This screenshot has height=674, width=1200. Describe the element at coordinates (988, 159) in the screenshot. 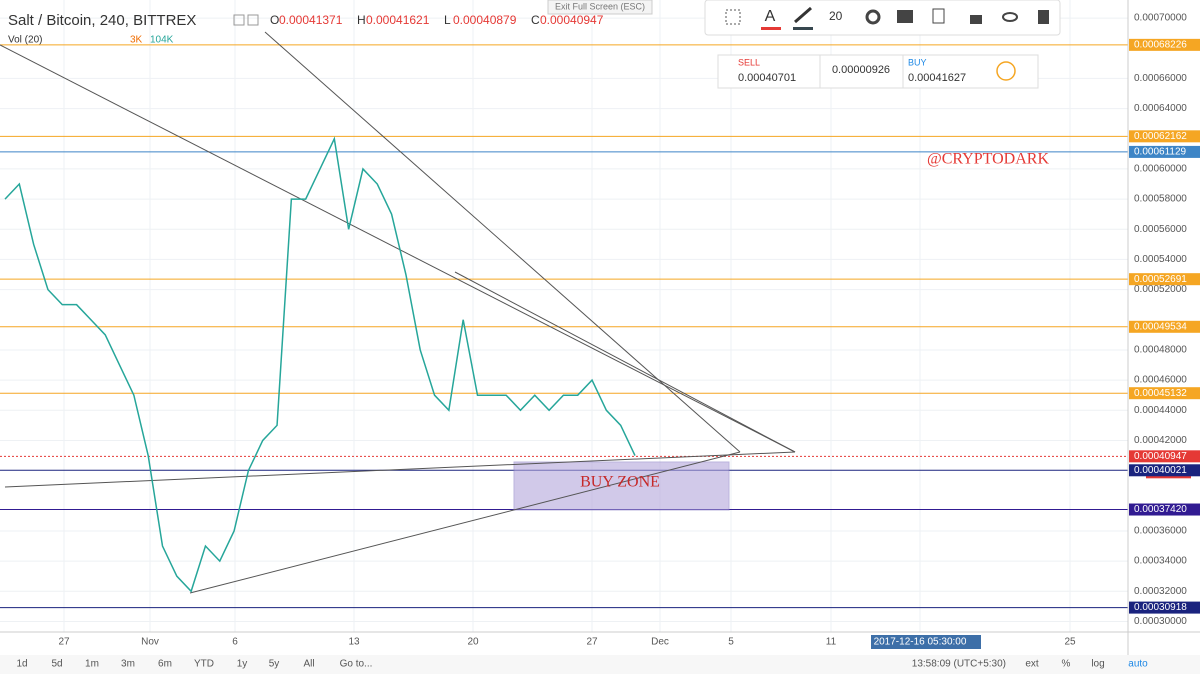

I see `watermark: @CRYPTODARK` at that location.